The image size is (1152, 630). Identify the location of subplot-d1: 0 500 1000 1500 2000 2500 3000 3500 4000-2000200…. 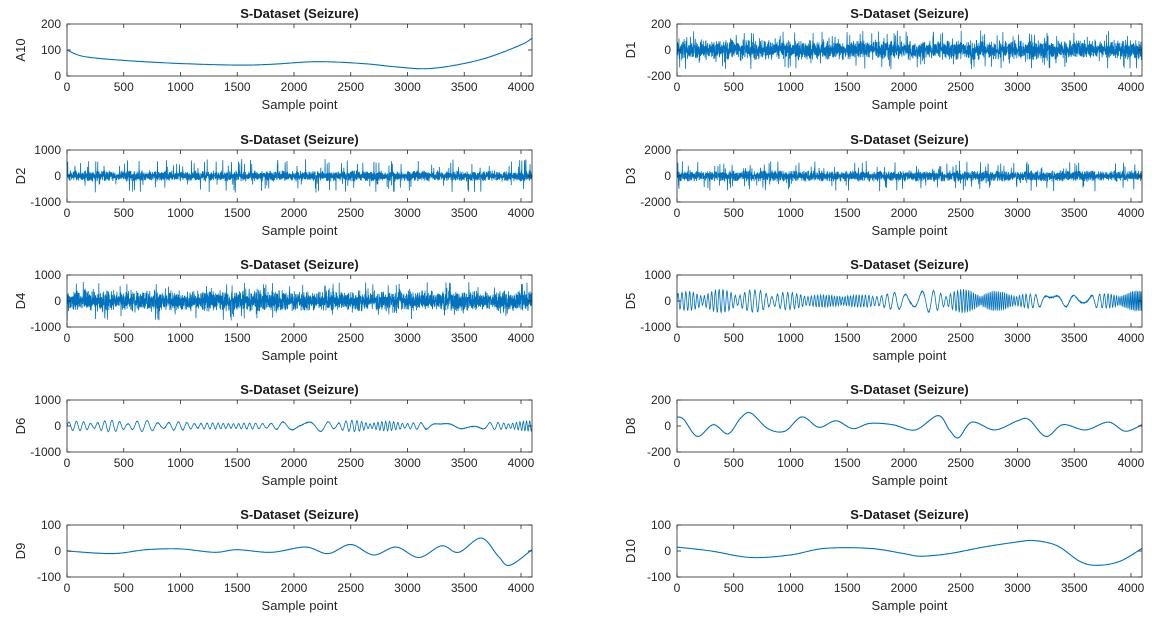
(884, 59).